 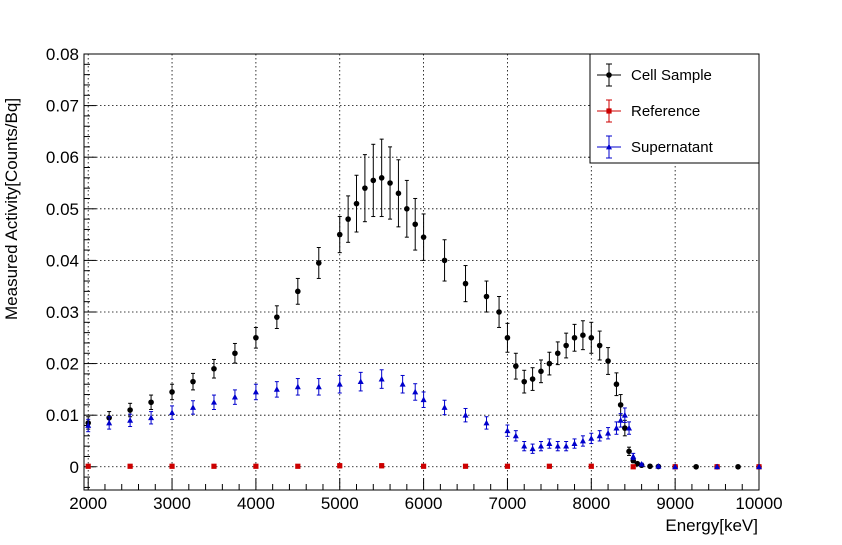 I want to click on x-tick-label: 10000, so click(x=758, y=503).